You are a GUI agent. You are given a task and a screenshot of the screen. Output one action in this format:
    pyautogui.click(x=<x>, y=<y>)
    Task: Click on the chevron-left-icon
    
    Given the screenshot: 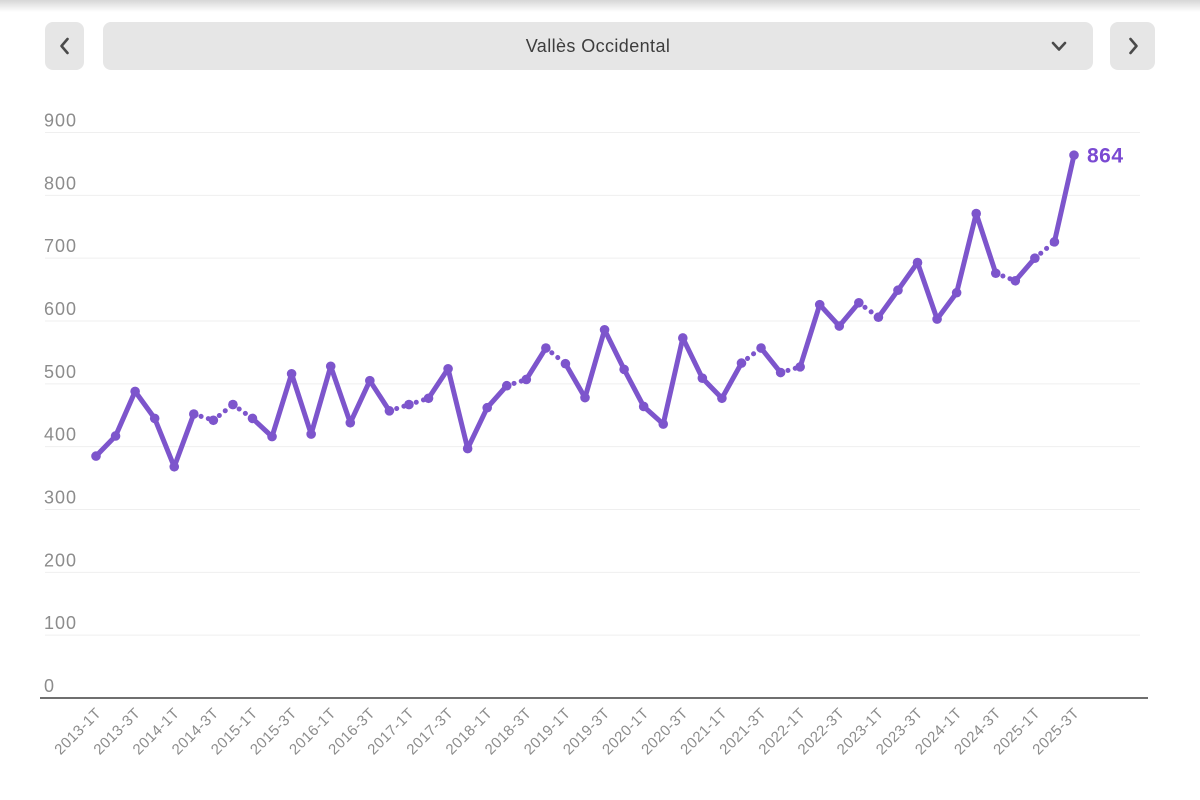 What is the action you would take?
    pyautogui.click(x=64, y=46)
    